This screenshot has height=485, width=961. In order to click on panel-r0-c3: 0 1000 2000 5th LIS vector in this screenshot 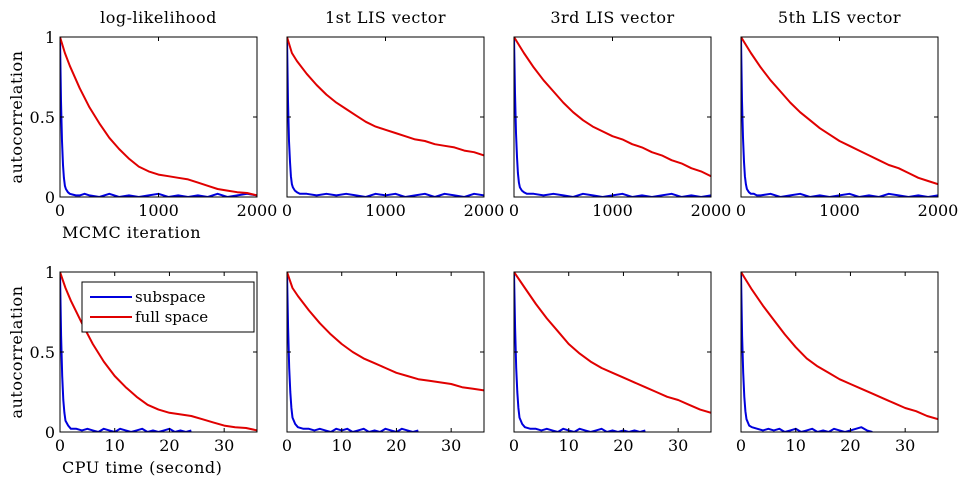, I will do `click(847, 114)`.